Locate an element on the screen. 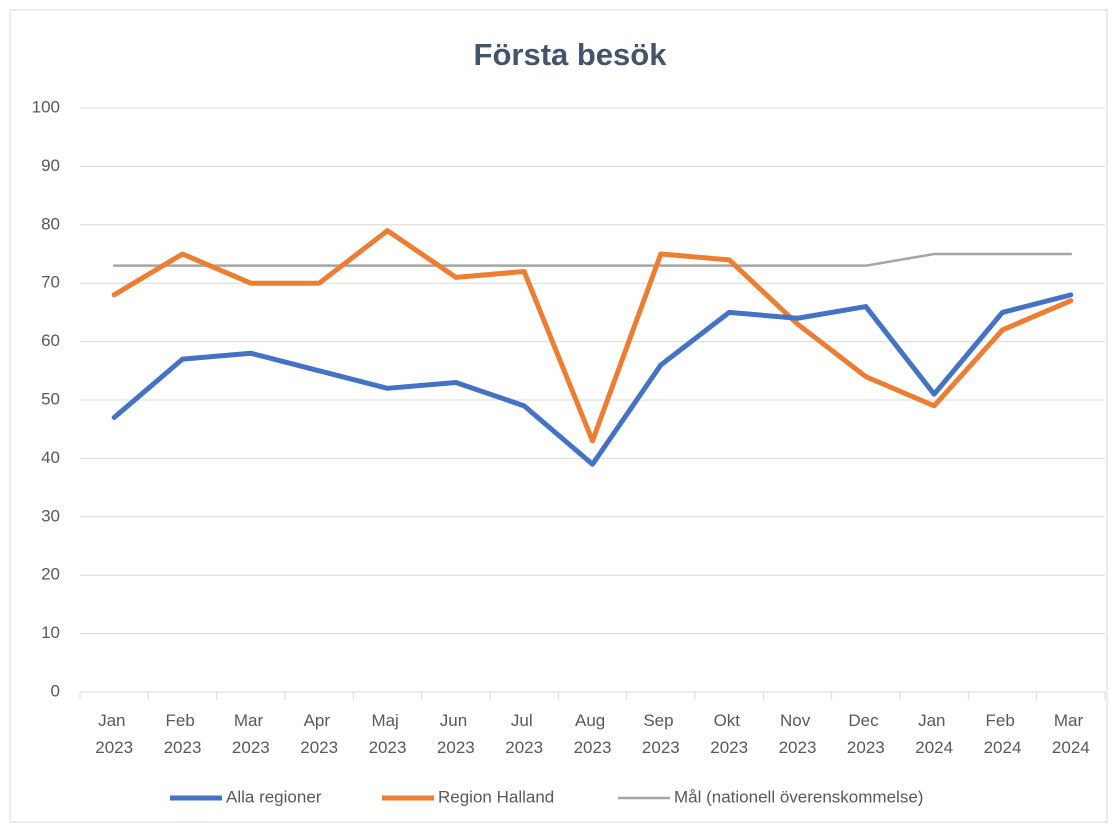 The image size is (1118, 827). x-tick-label: Aug 2023 is located at coordinates (593, 734).